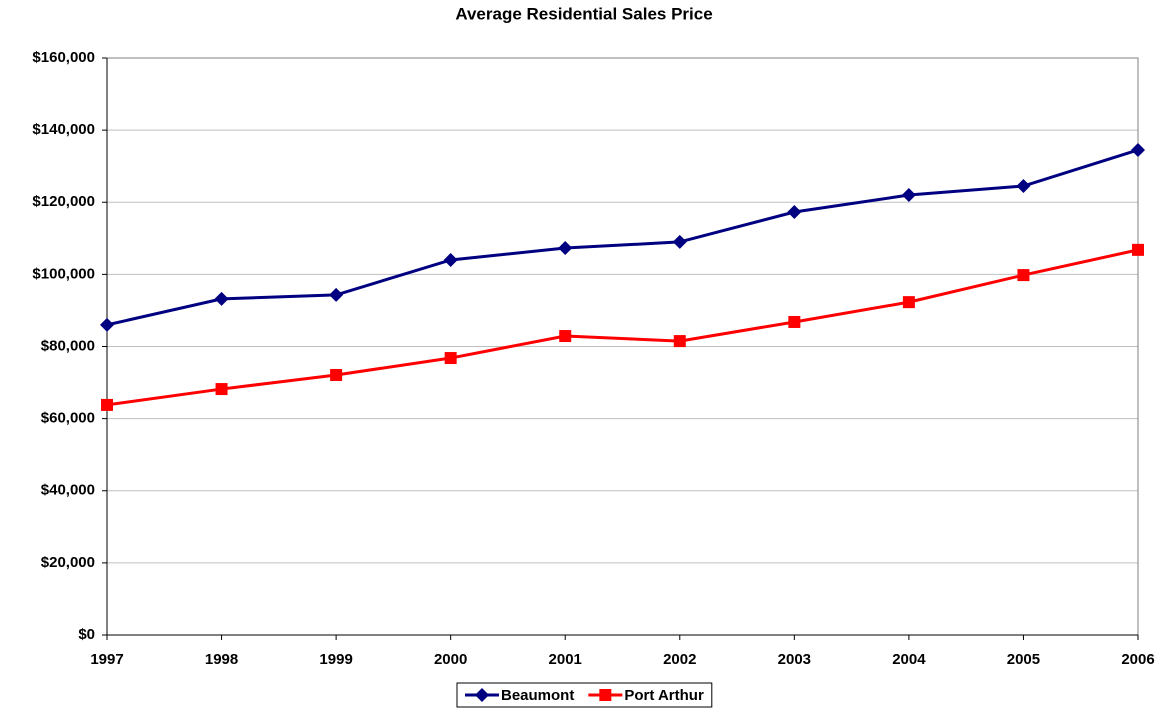 This screenshot has width=1167, height=717. Describe the element at coordinates (583, 13) in the screenshot. I see `chart-title: Average Residential Sales Price` at that location.